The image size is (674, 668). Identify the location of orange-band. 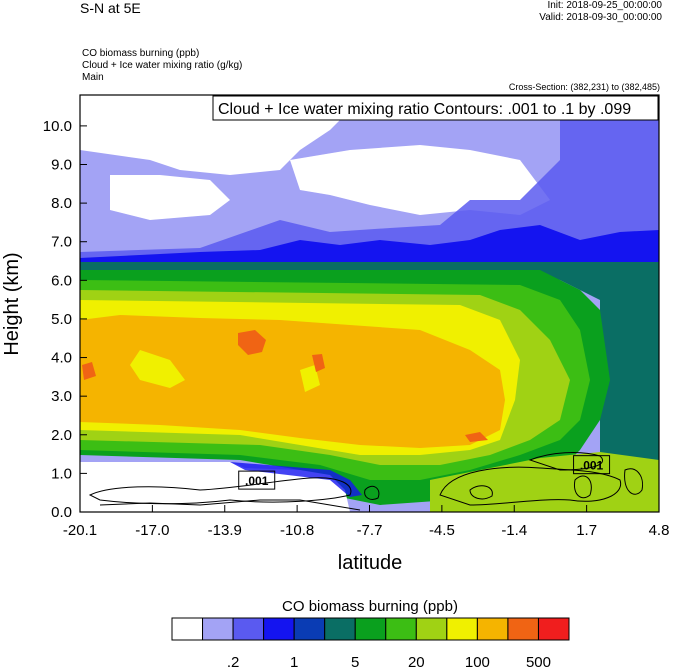
(292, 381).